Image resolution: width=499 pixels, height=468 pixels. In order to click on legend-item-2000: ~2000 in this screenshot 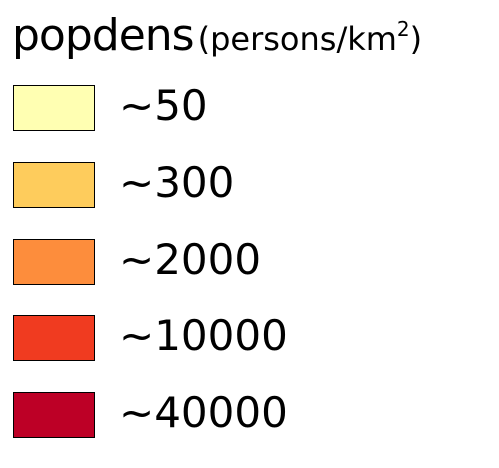, I will do `click(253, 260)`.